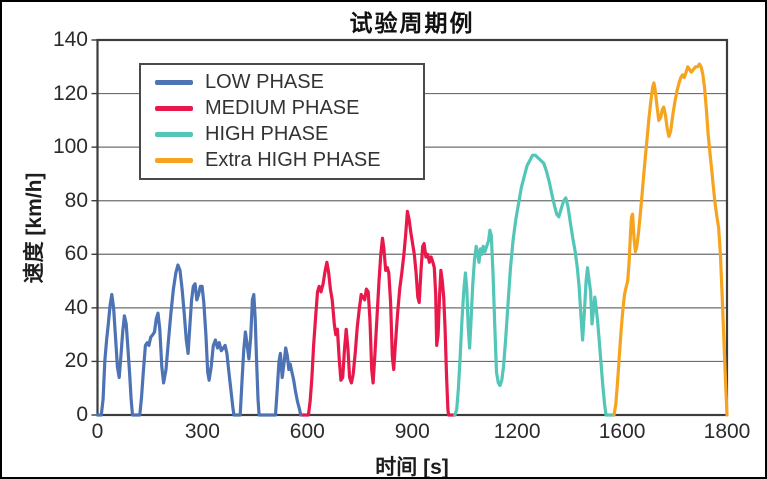 The height and width of the screenshot is (479, 767). I want to click on y-tick-label: 120, so click(70, 93).